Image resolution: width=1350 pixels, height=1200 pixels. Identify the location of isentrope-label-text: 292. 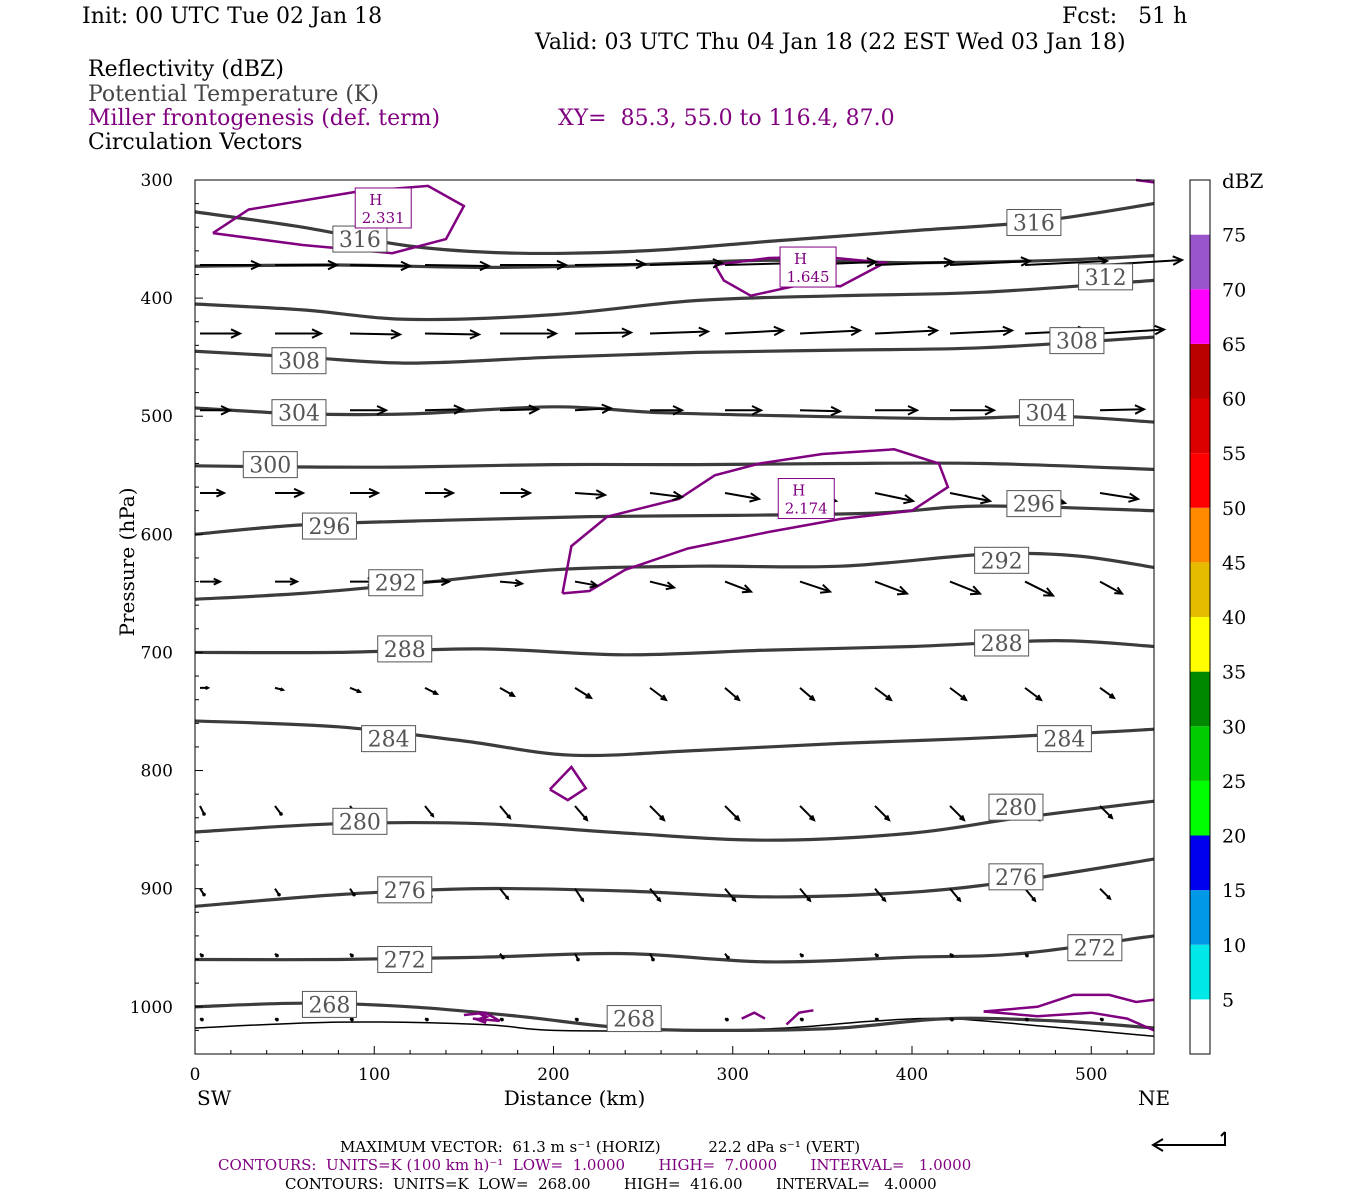
(396, 584).